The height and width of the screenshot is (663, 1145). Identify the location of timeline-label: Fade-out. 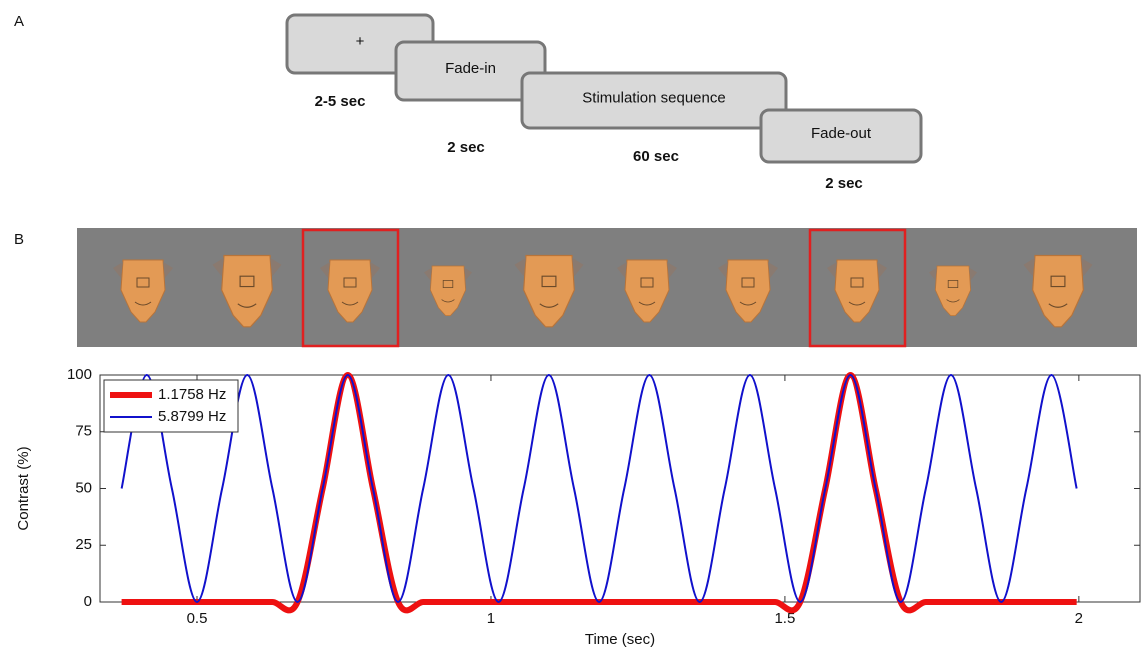
(841, 133).